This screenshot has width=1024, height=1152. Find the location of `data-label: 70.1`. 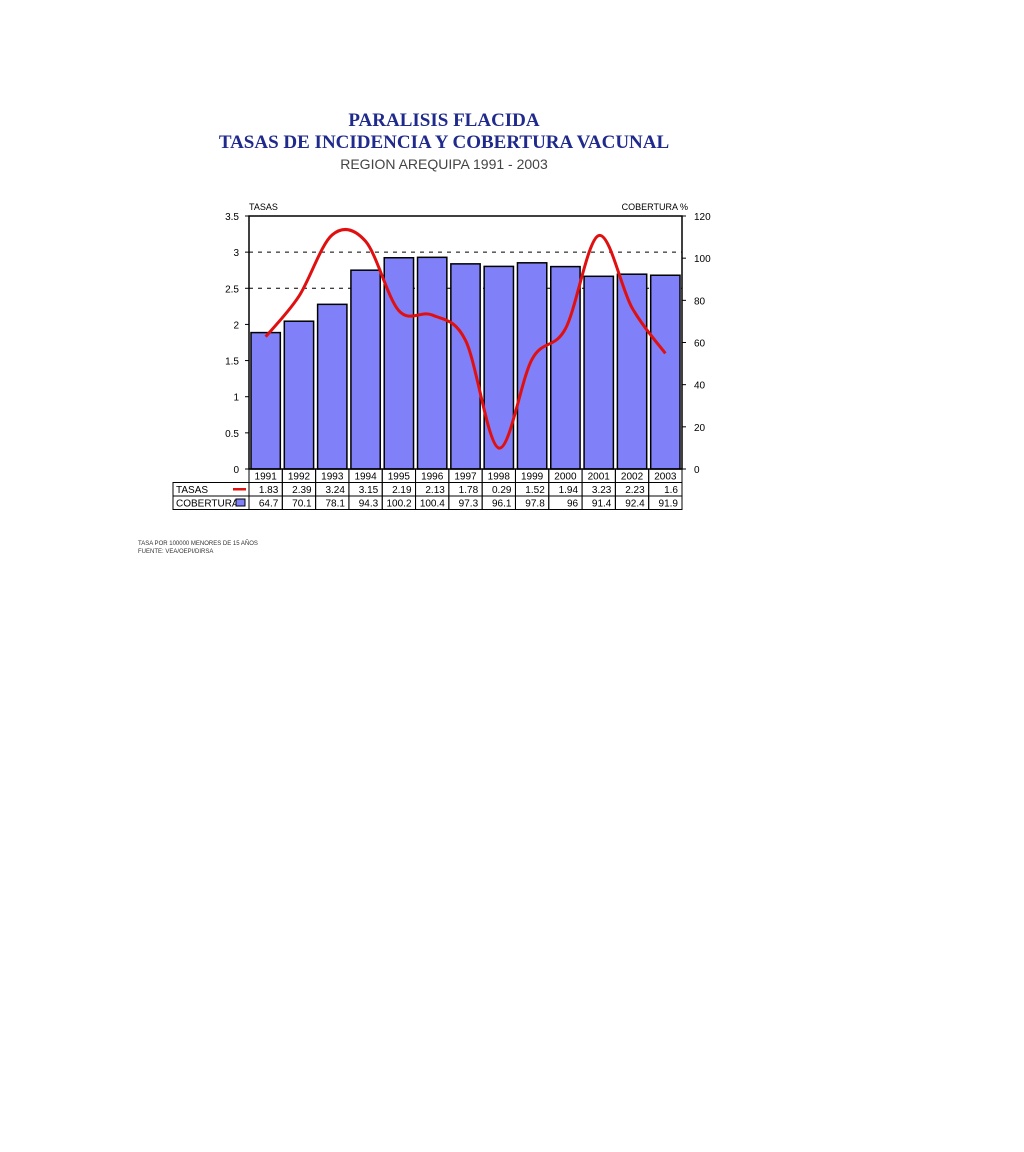

data-label: 70.1 is located at coordinates (302, 504).